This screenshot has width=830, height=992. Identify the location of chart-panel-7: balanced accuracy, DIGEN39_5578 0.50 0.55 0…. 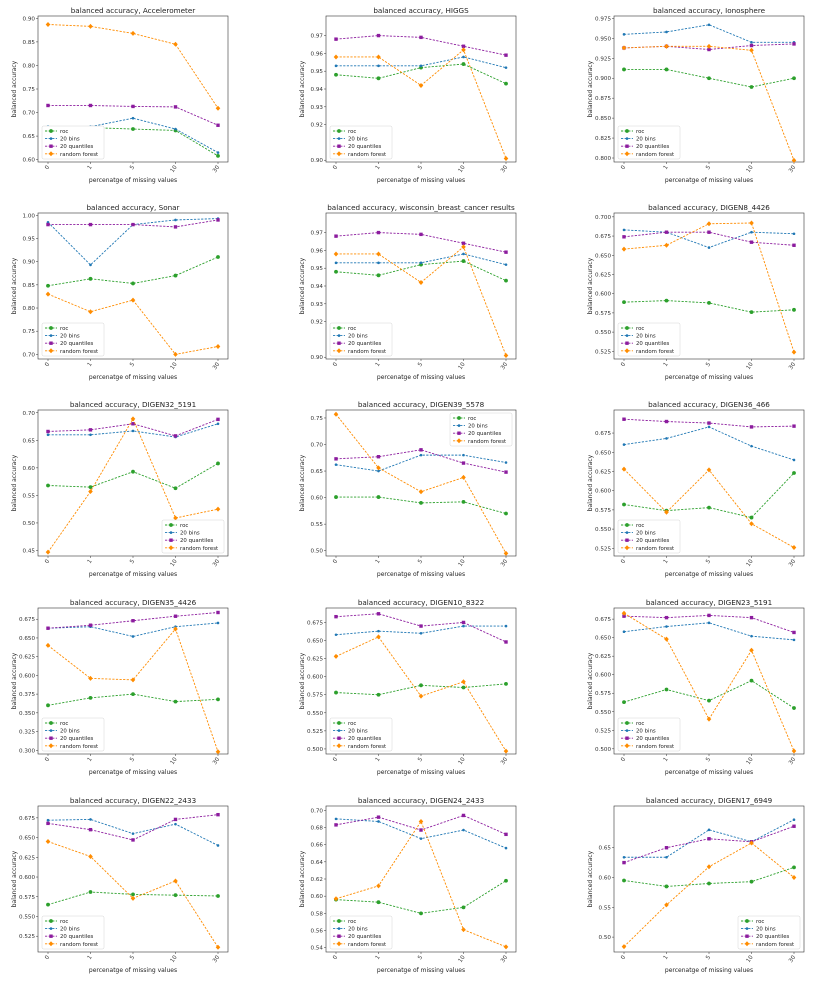
(408, 489).